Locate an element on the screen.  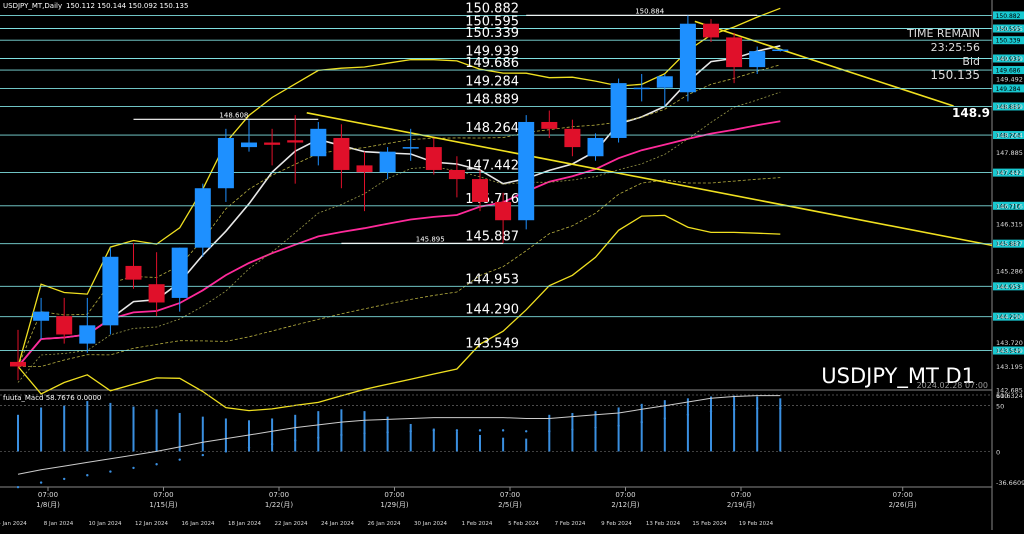
date-label: 30 Jan 2024 is located at coordinates (430, 524).